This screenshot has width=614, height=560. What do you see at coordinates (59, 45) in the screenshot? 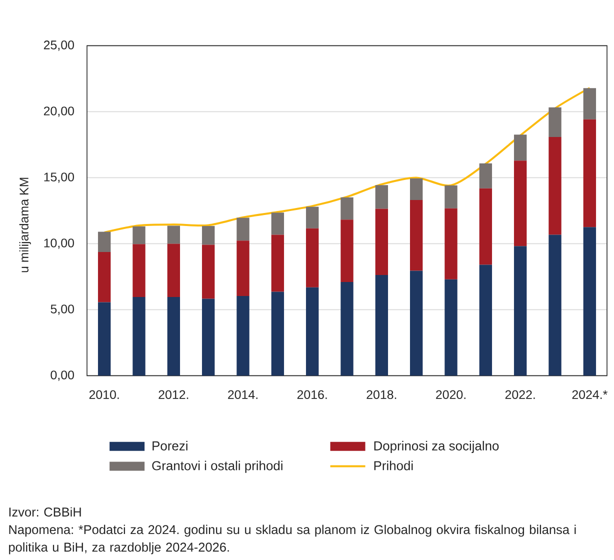
I see `y-tick-label: 25,00` at bounding box center [59, 45].